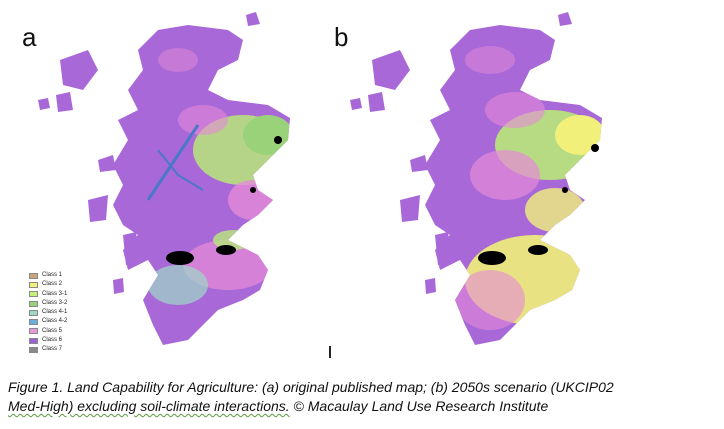  Describe the element at coordinates (52, 349) in the screenshot. I see `legend-label: Class 7` at that location.